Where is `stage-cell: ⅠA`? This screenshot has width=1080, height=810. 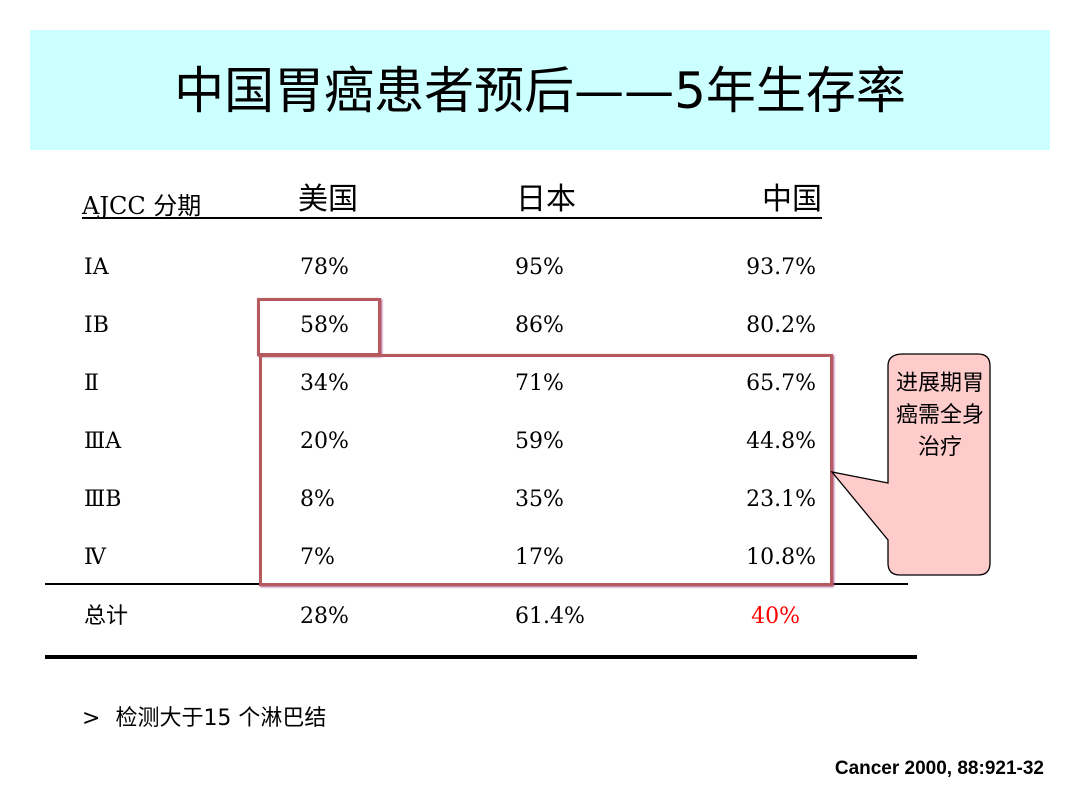
stage-cell: ⅠA is located at coordinates (96, 267).